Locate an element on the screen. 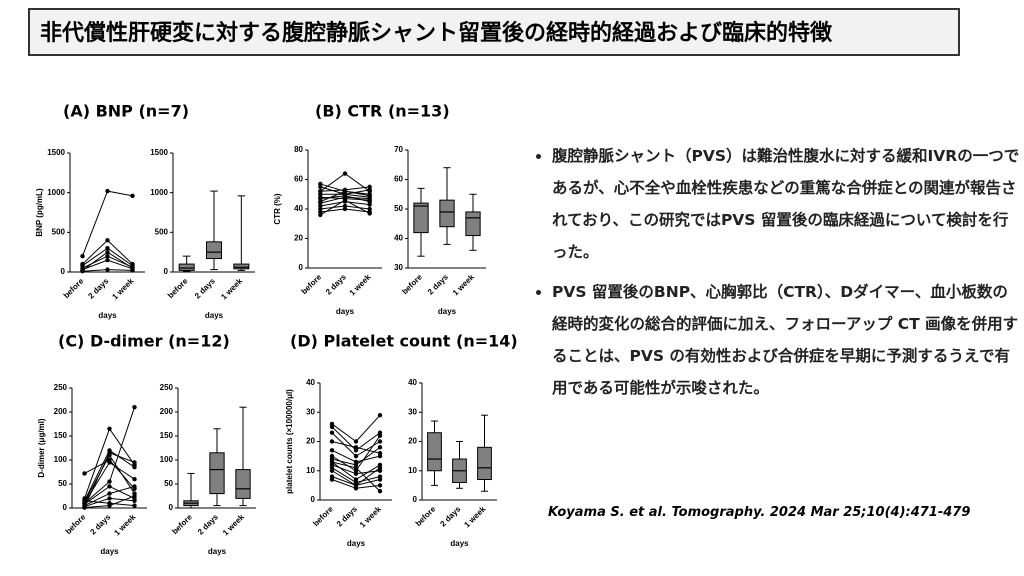 Image resolution: width=1024 pixels, height=576 pixels. y-axis-label: D-dimer (μg/ml) is located at coordinates (41, 447).